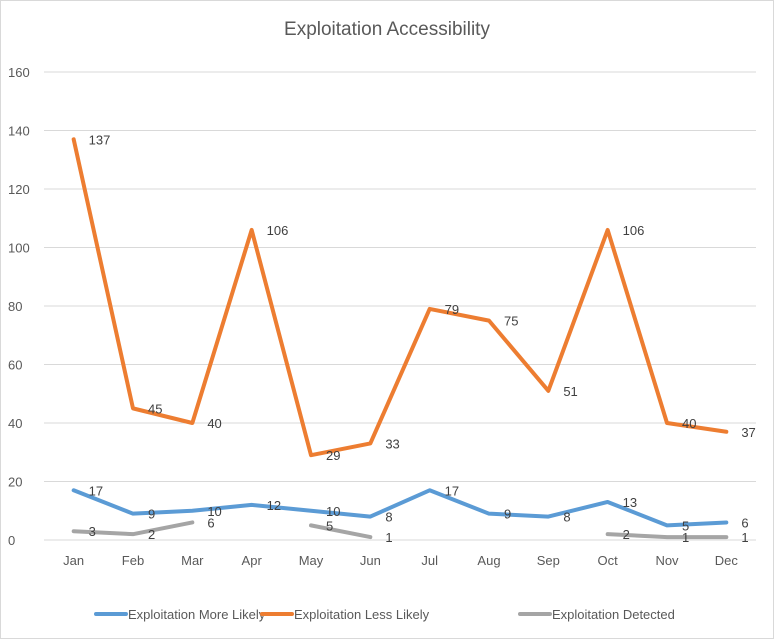 The width and height of the screenshot is (774, 639). I want to click on legend-label: Exploitation More Likely, so click(197, 614).